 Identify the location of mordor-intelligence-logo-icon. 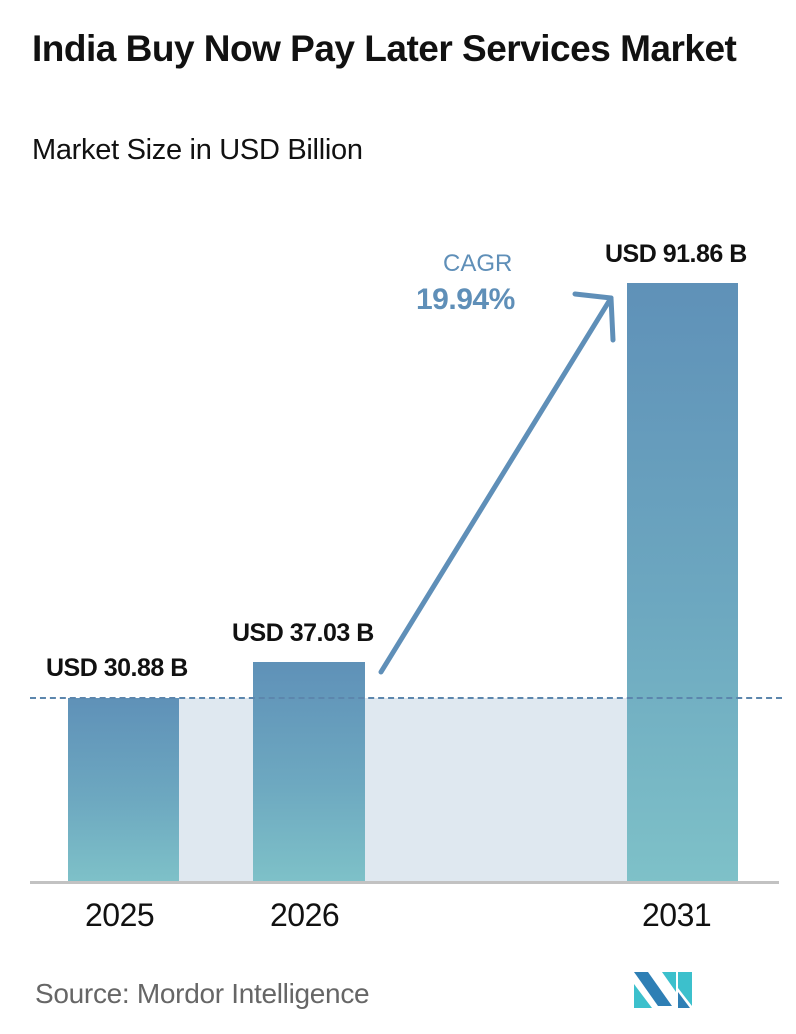
(663, 990).